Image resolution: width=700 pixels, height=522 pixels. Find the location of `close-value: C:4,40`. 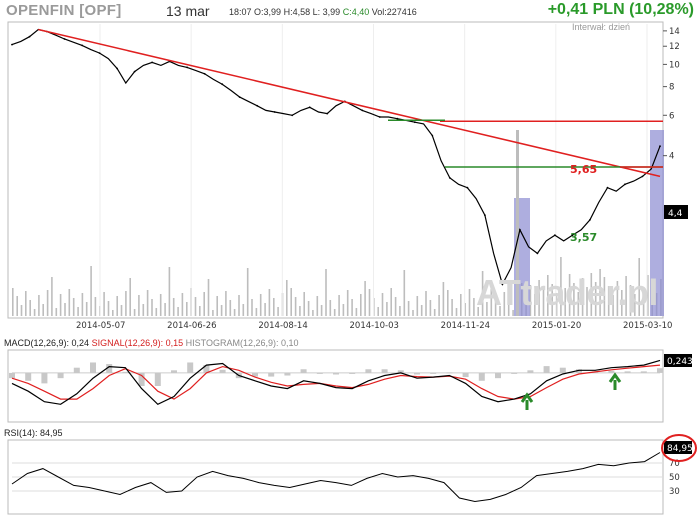

close-value: C:4,40 is located at coordinates (356, 12).